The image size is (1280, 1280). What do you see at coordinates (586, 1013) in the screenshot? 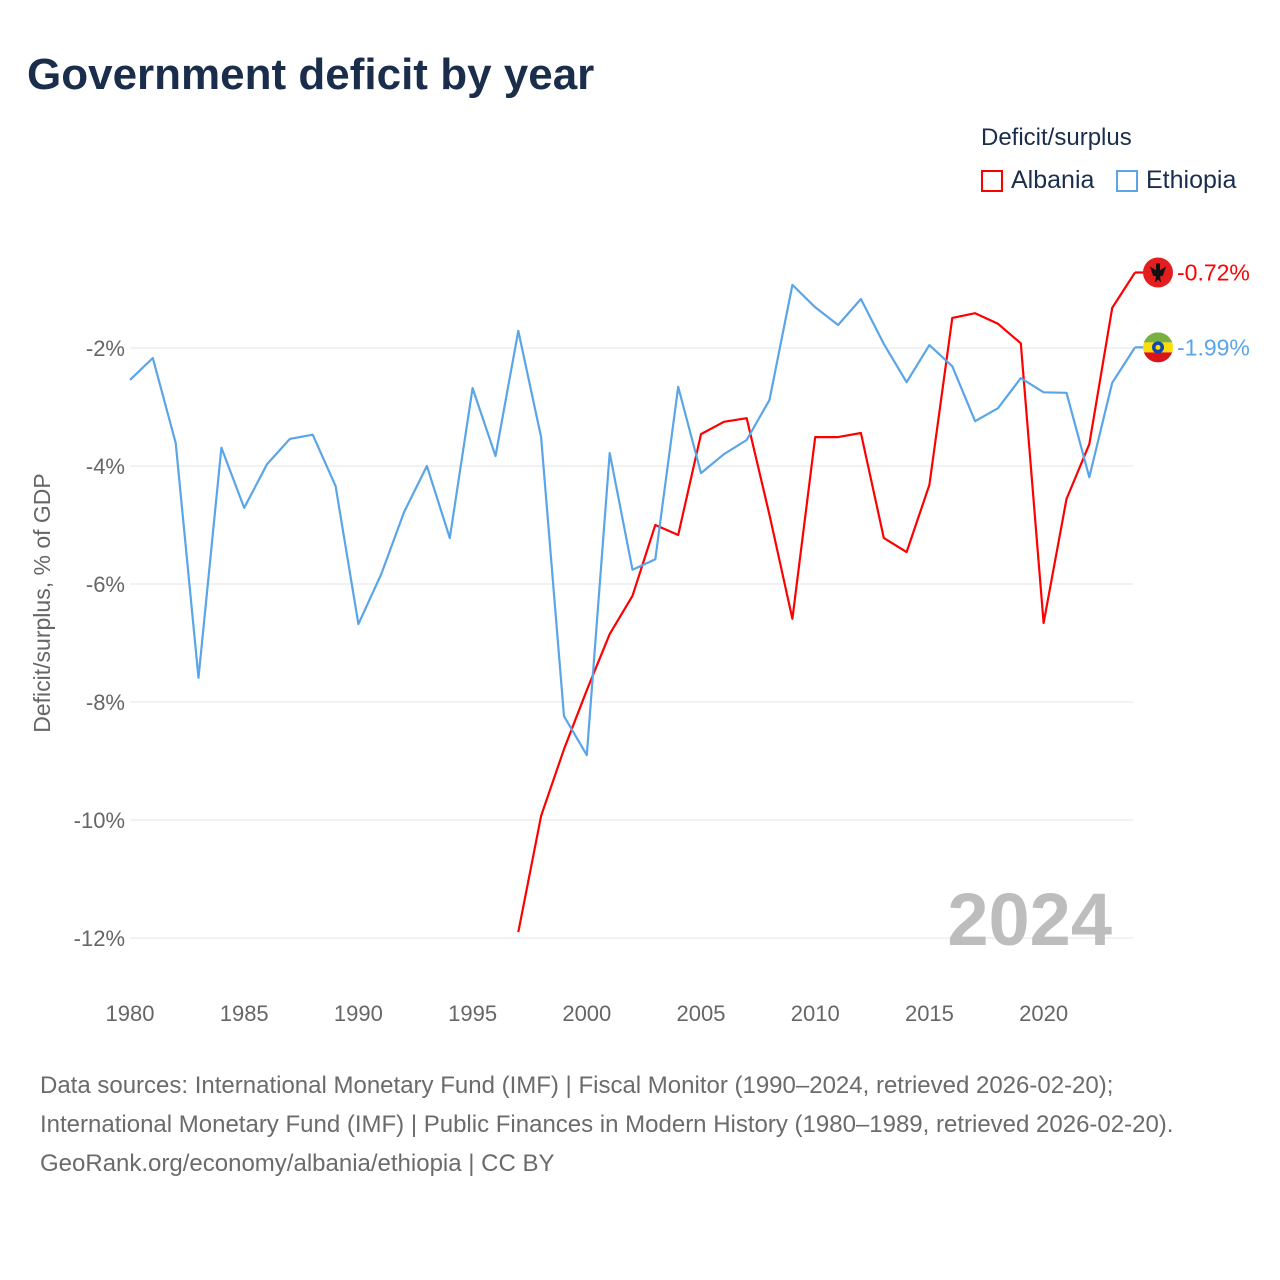
I see `x-tick-label: 2000` at bounding box center [586, 1013].